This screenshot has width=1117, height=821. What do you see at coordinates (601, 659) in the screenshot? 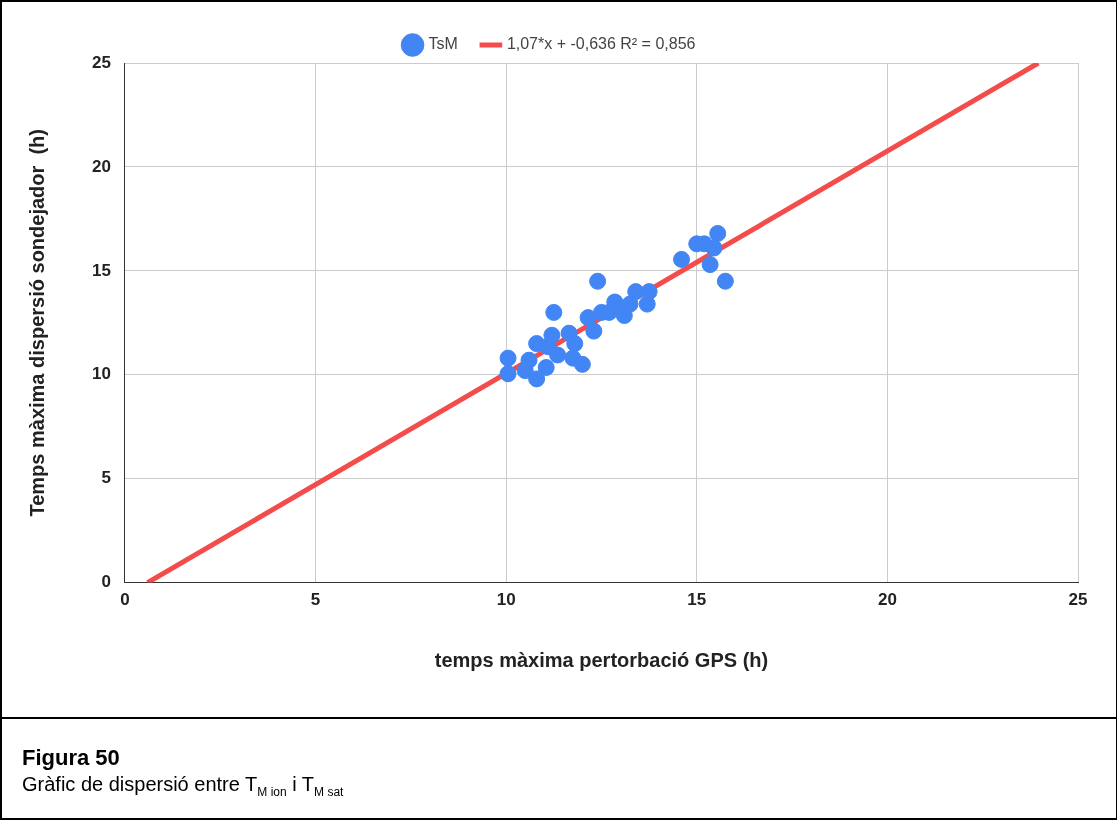
I see `x-axis-title: temps màxima pertorbació GPS (h)` at bounding box center [601, 659].